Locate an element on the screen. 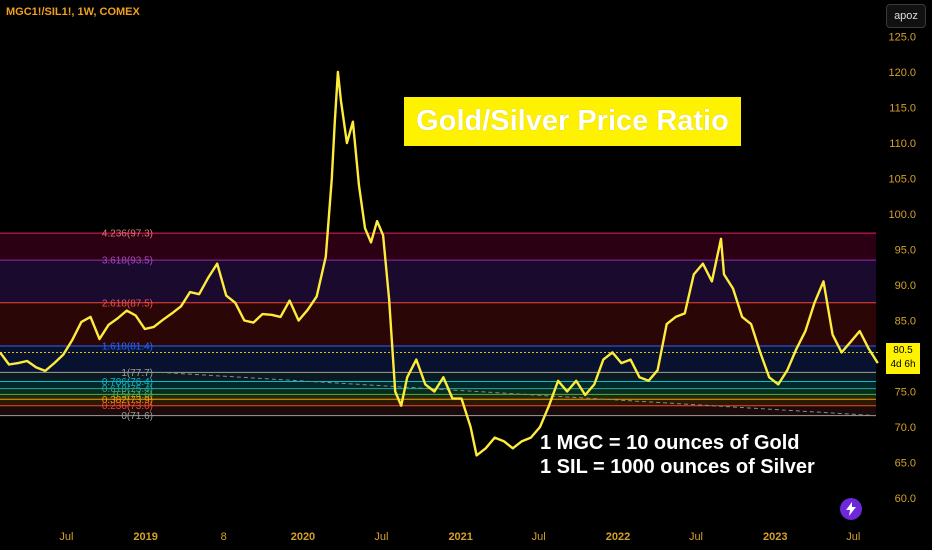  y-tick-label: 115.0 is located at coordinates (902, 109).